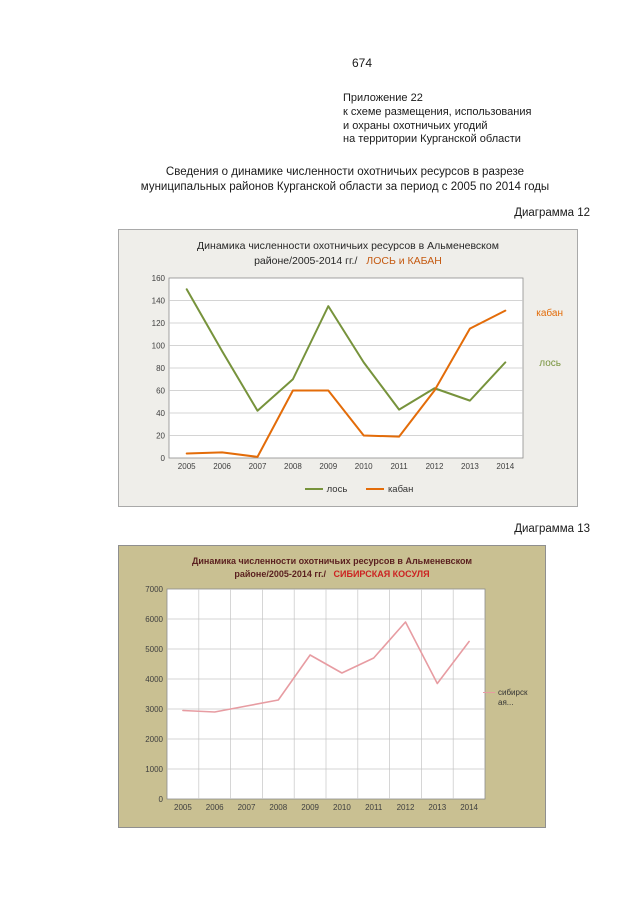 This screenshot has height=905, width=640. I want to click on chart2-title-highlight: СИБИРСКАЯ КОСУЛЯ, so click(381, 574).